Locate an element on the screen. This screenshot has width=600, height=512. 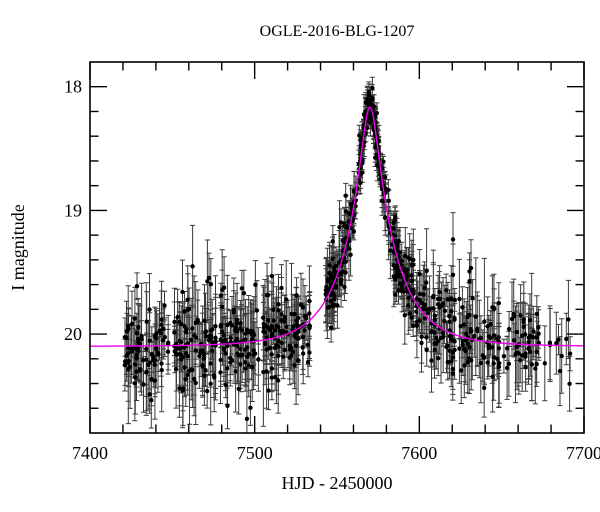
x-tick-label: 7400 is located at coordinates (90, 453).